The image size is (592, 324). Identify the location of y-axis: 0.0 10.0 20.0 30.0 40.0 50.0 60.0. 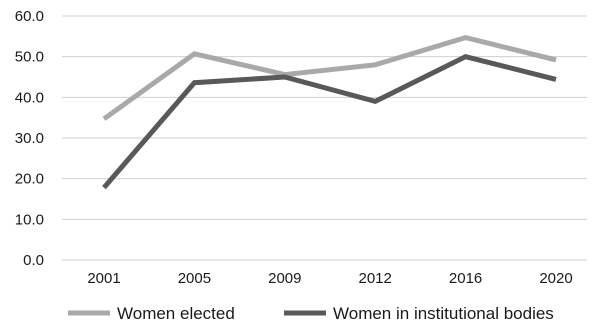
(29, 138).